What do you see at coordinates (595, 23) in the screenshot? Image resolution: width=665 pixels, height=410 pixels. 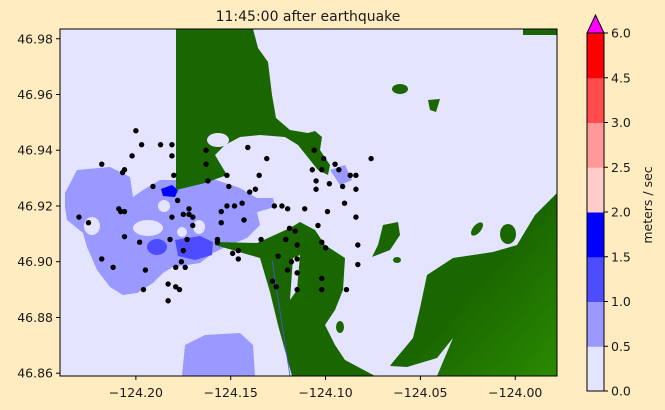 I see `colorbar-extend-triangle` at bounding box center [595, 23].